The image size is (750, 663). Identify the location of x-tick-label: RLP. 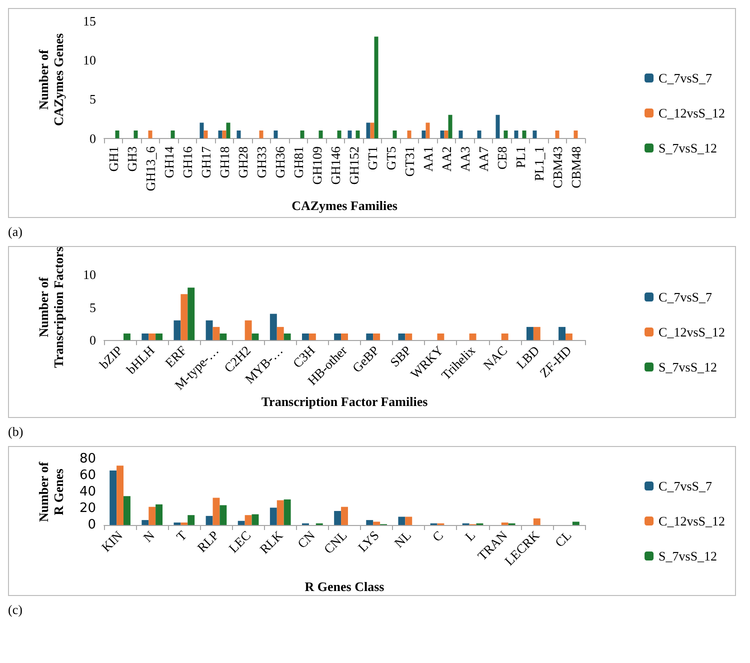
(208, 542).